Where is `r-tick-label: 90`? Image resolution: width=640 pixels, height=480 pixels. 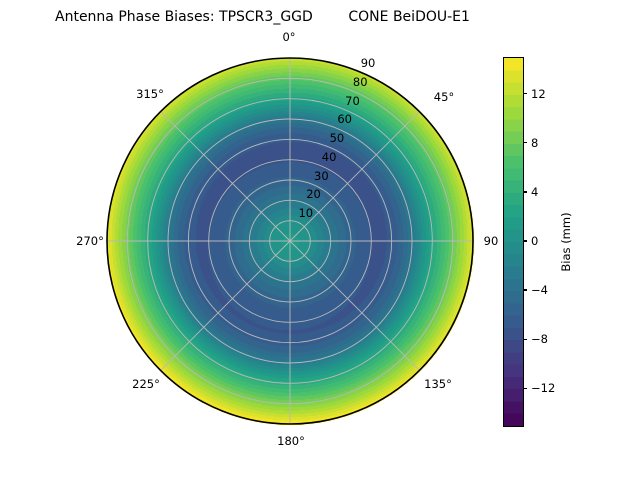
r-tick-label: 90 is located at coordinates (368, 62).